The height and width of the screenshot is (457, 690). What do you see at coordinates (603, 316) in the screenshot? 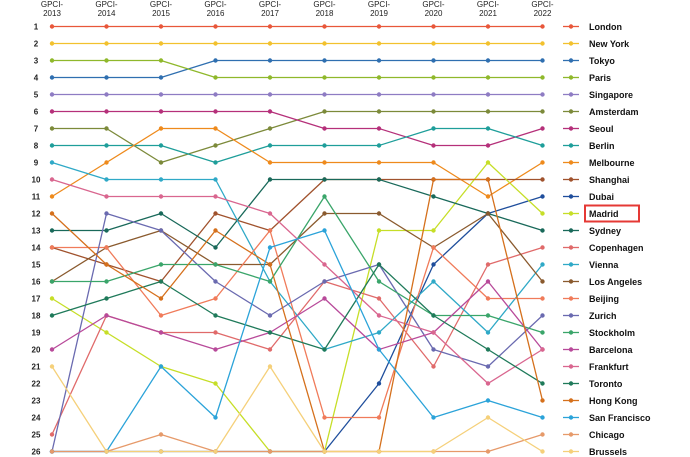
I see `legend-label: Zurich` at bounding box center [603, 316].